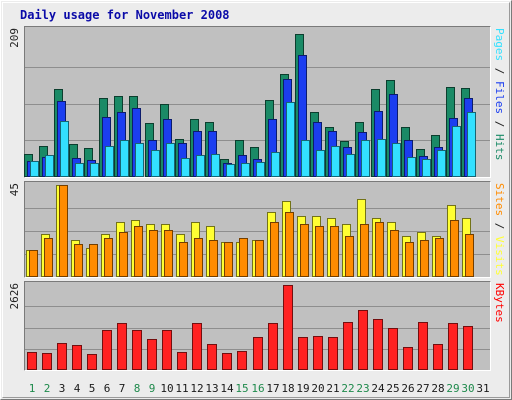 Image resolution: width=512 pixels, height=400 pixels. Describe the element at coordinates (241, 388) in the screenshot. I see `x-tick-label-day-15: 15` at that location.